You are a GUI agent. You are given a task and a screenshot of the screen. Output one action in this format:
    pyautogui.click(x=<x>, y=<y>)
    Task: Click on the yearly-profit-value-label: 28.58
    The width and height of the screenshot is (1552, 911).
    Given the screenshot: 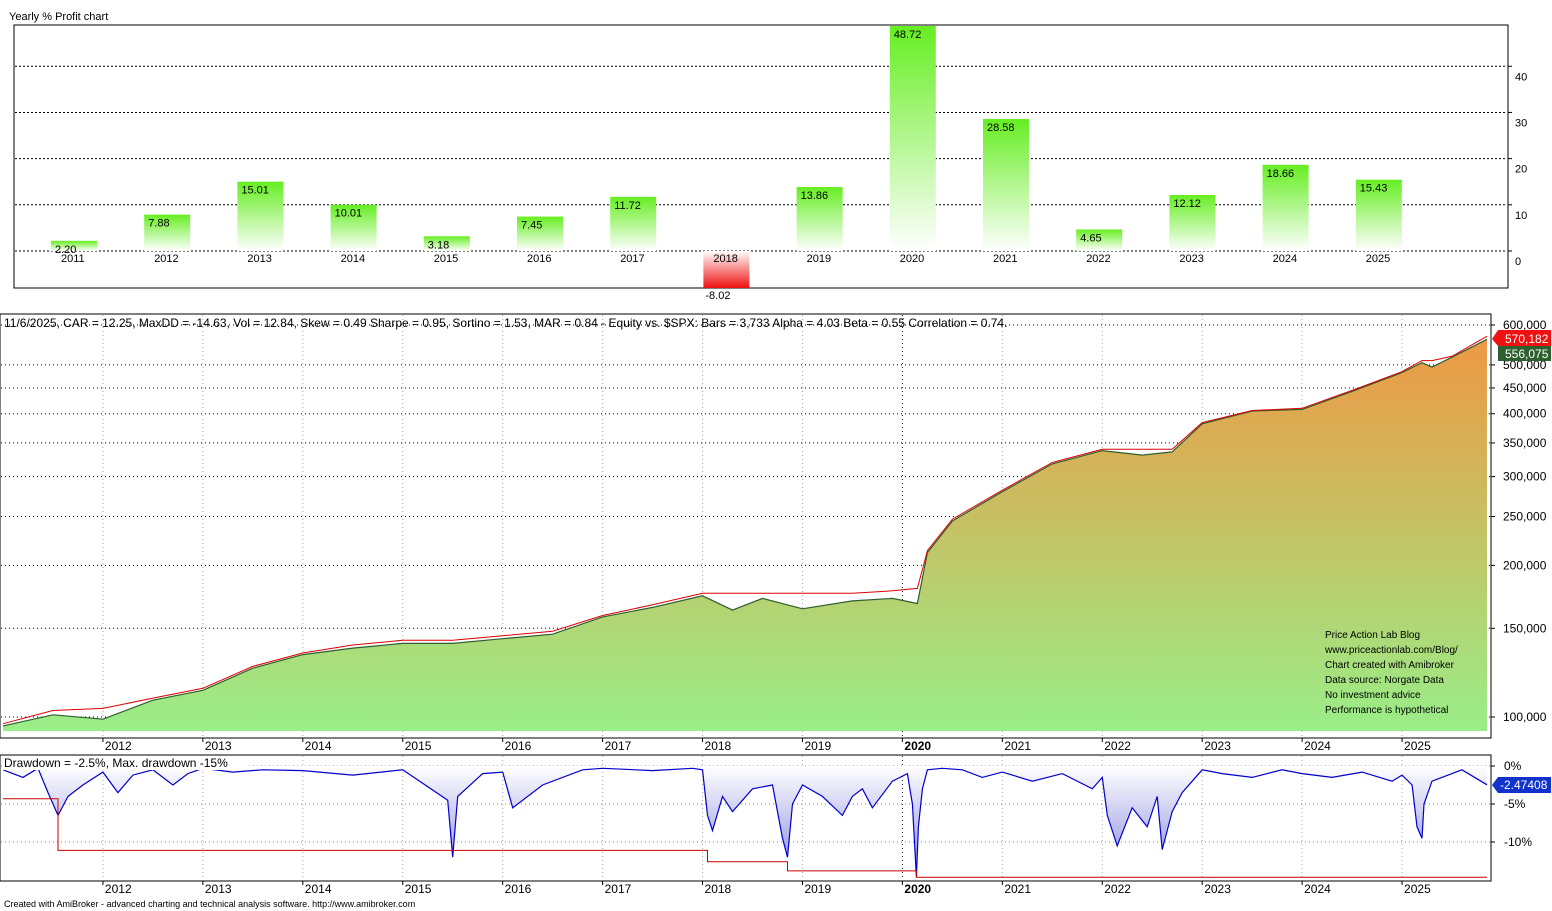 What is the action you would take?
    pyautogui.click(x=1001, y=128)
    